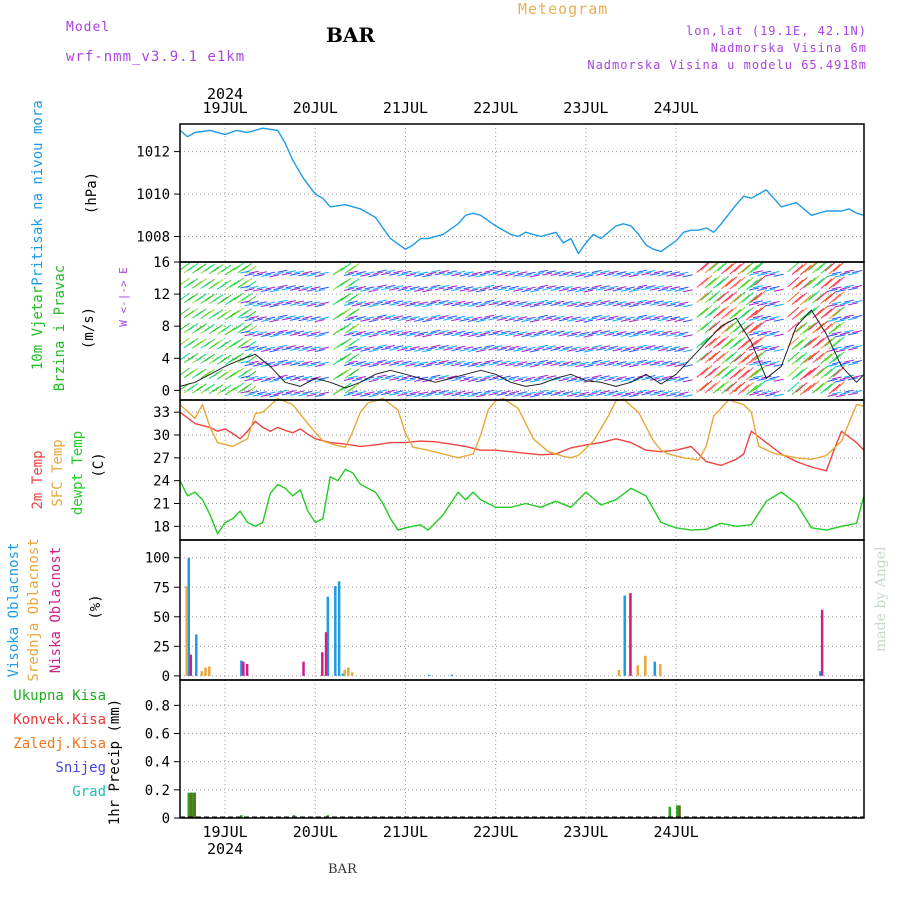 The image size is (900, 900). I want to click on product-title: Meteogram, so click(563, 9).